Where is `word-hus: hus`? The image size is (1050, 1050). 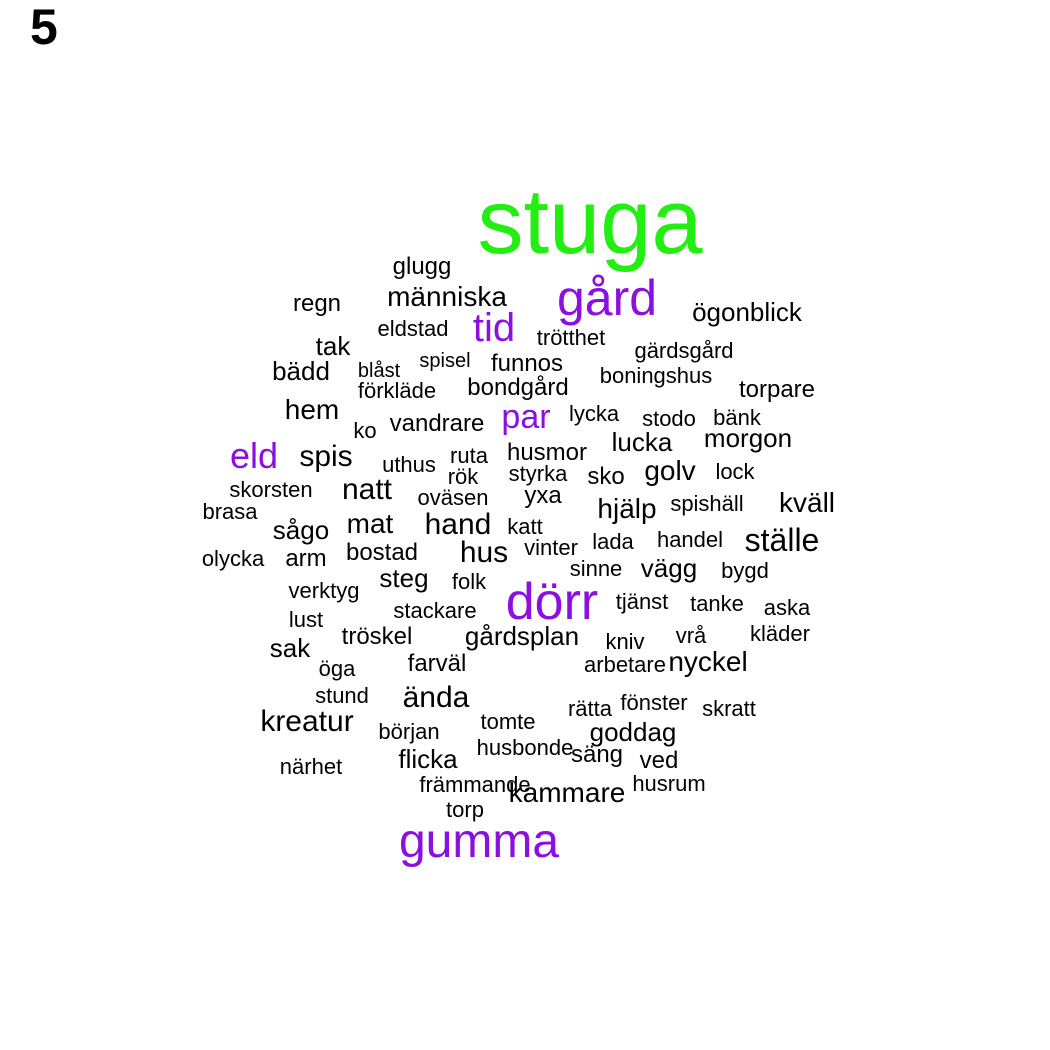 word-hus: hus is located at coordinates (484, 552).